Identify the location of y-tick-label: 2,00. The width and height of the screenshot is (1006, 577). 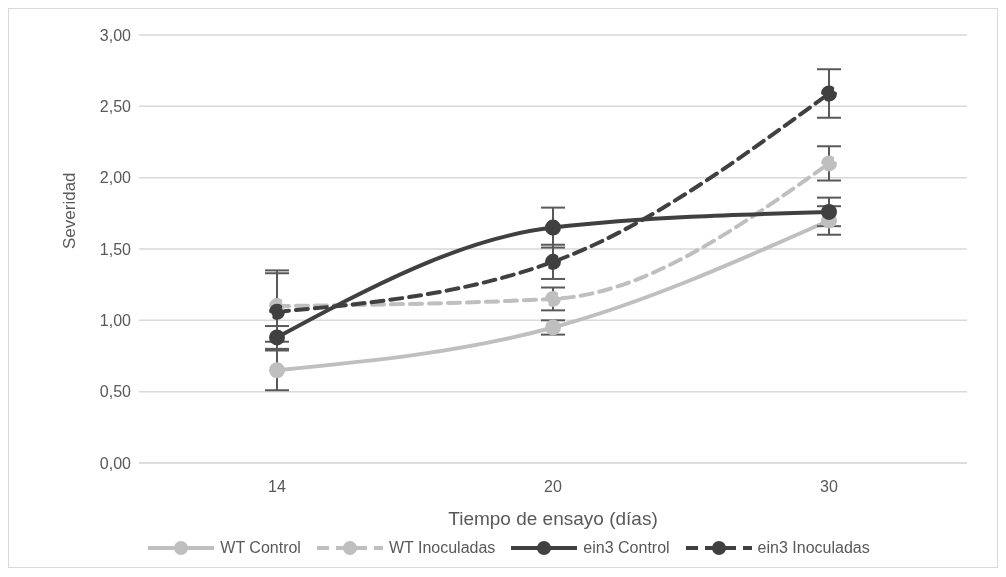
(115, 178).